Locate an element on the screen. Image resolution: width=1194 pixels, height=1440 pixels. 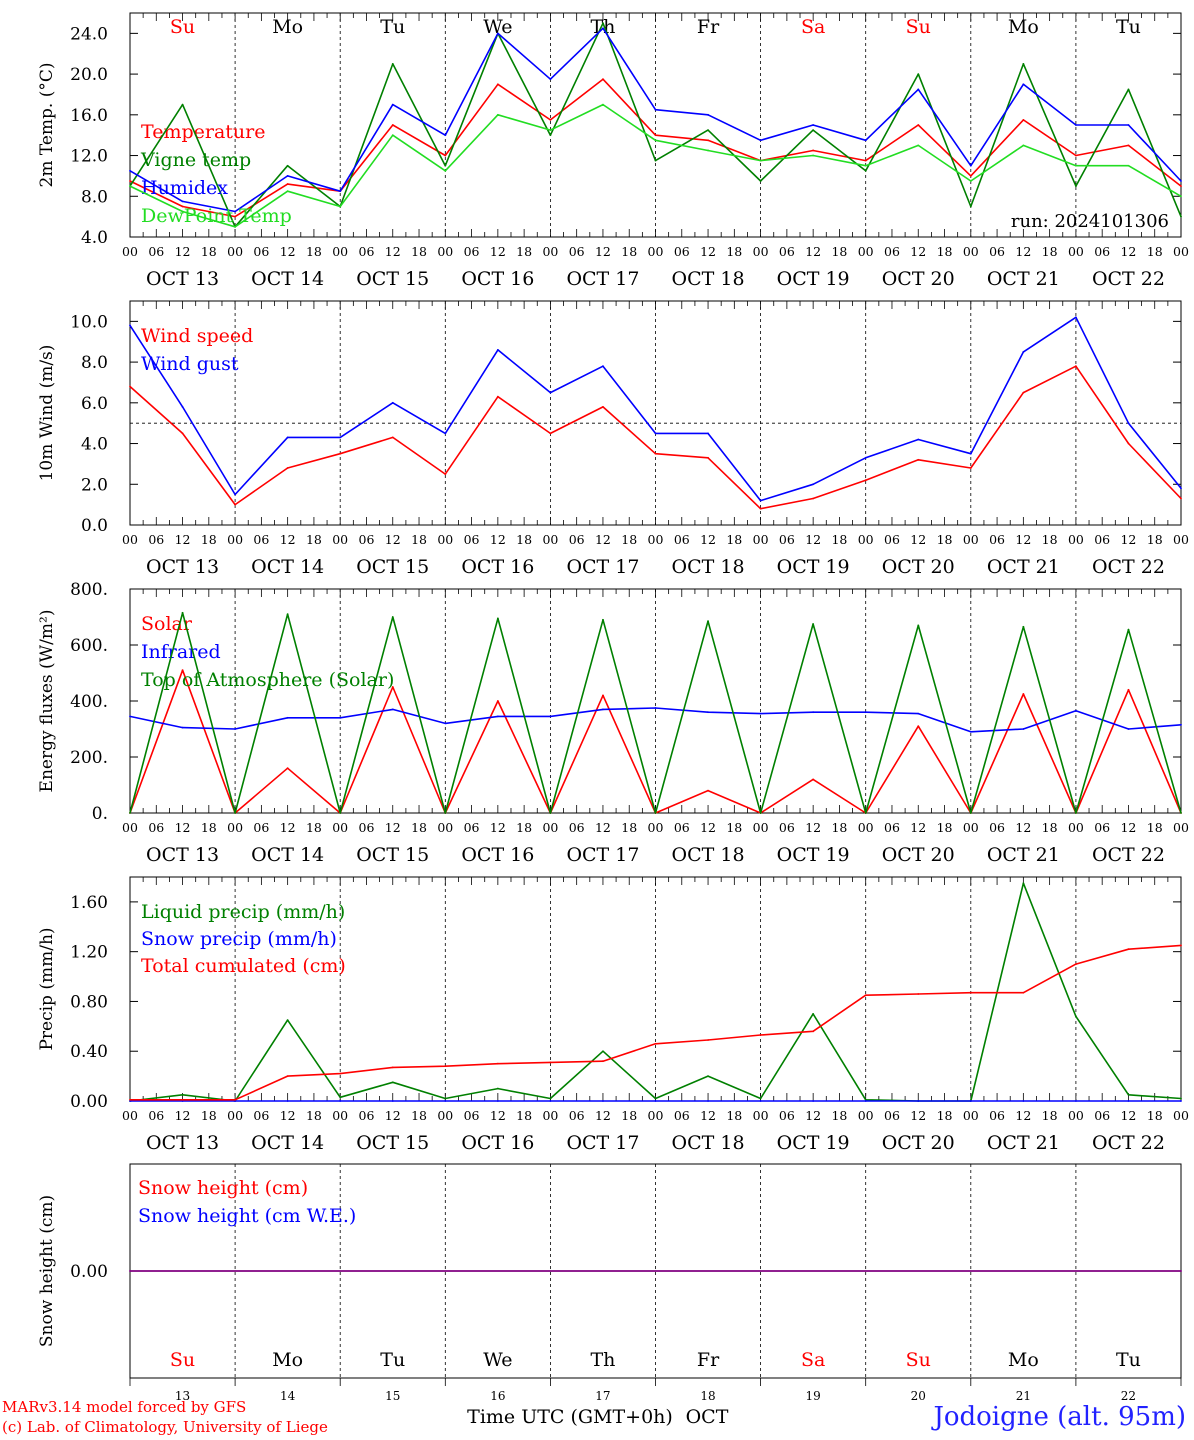
station-name: Jodoigne (alt. 95m) is located at coordinates (1059, 1417).